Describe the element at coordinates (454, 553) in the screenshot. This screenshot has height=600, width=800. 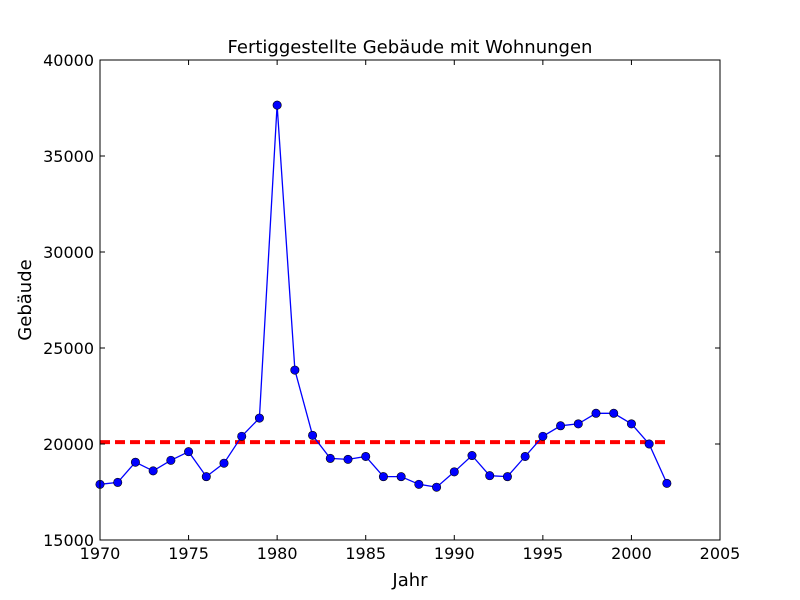
I see `x-tick-label: 1990` at that location.